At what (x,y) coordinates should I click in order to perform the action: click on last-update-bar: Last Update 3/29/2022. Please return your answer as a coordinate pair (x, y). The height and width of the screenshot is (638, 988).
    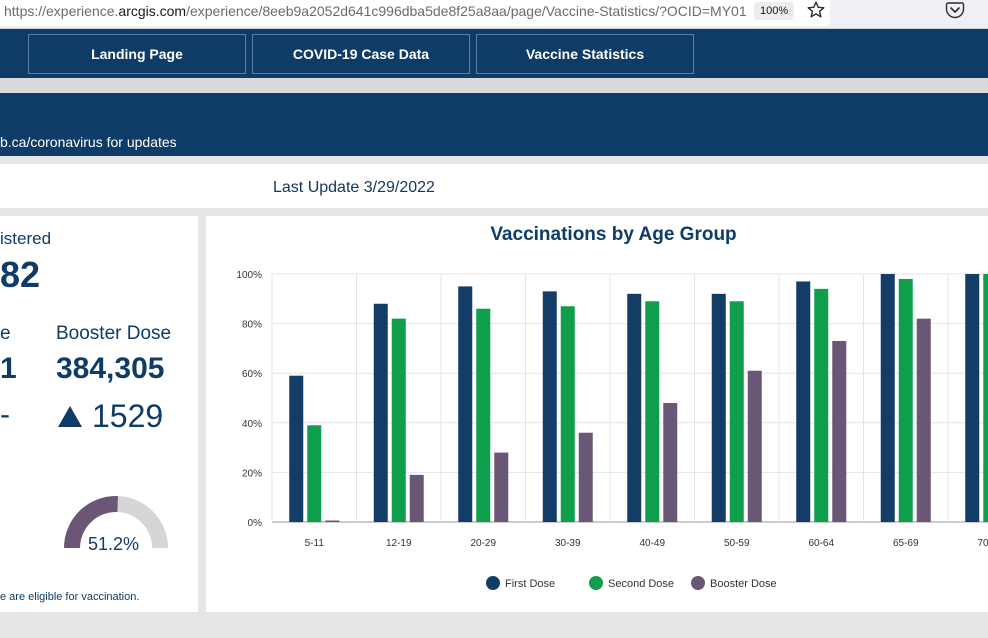
    Looking at the image, I should click on (494, 186).